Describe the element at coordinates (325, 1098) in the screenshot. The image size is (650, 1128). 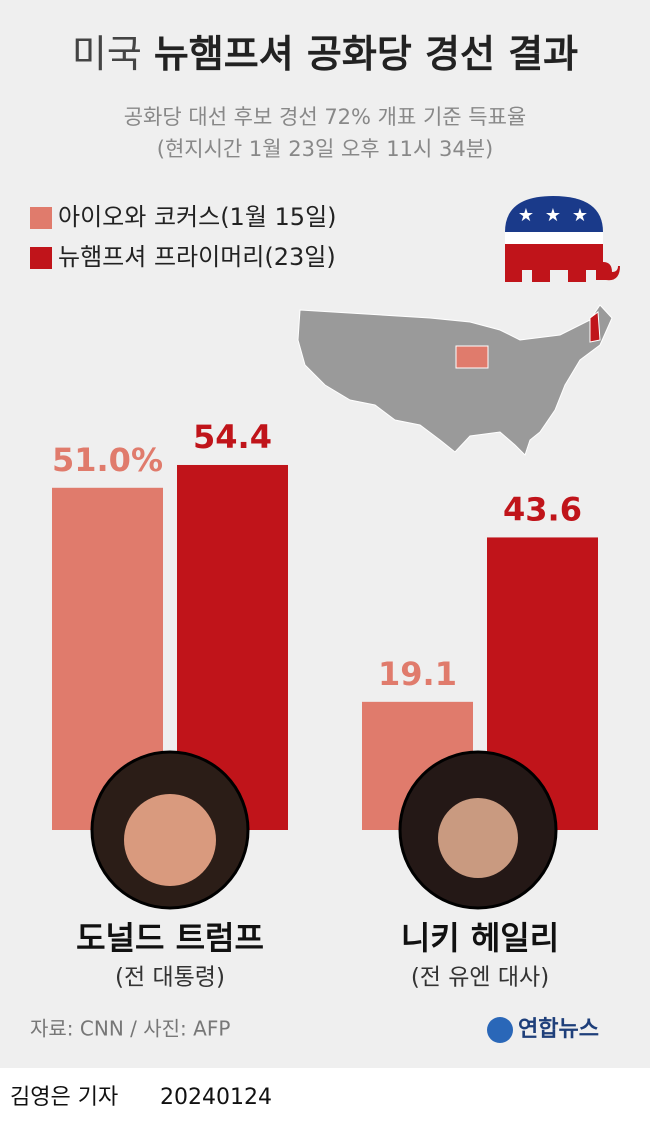
I see `footer-band` at that location.